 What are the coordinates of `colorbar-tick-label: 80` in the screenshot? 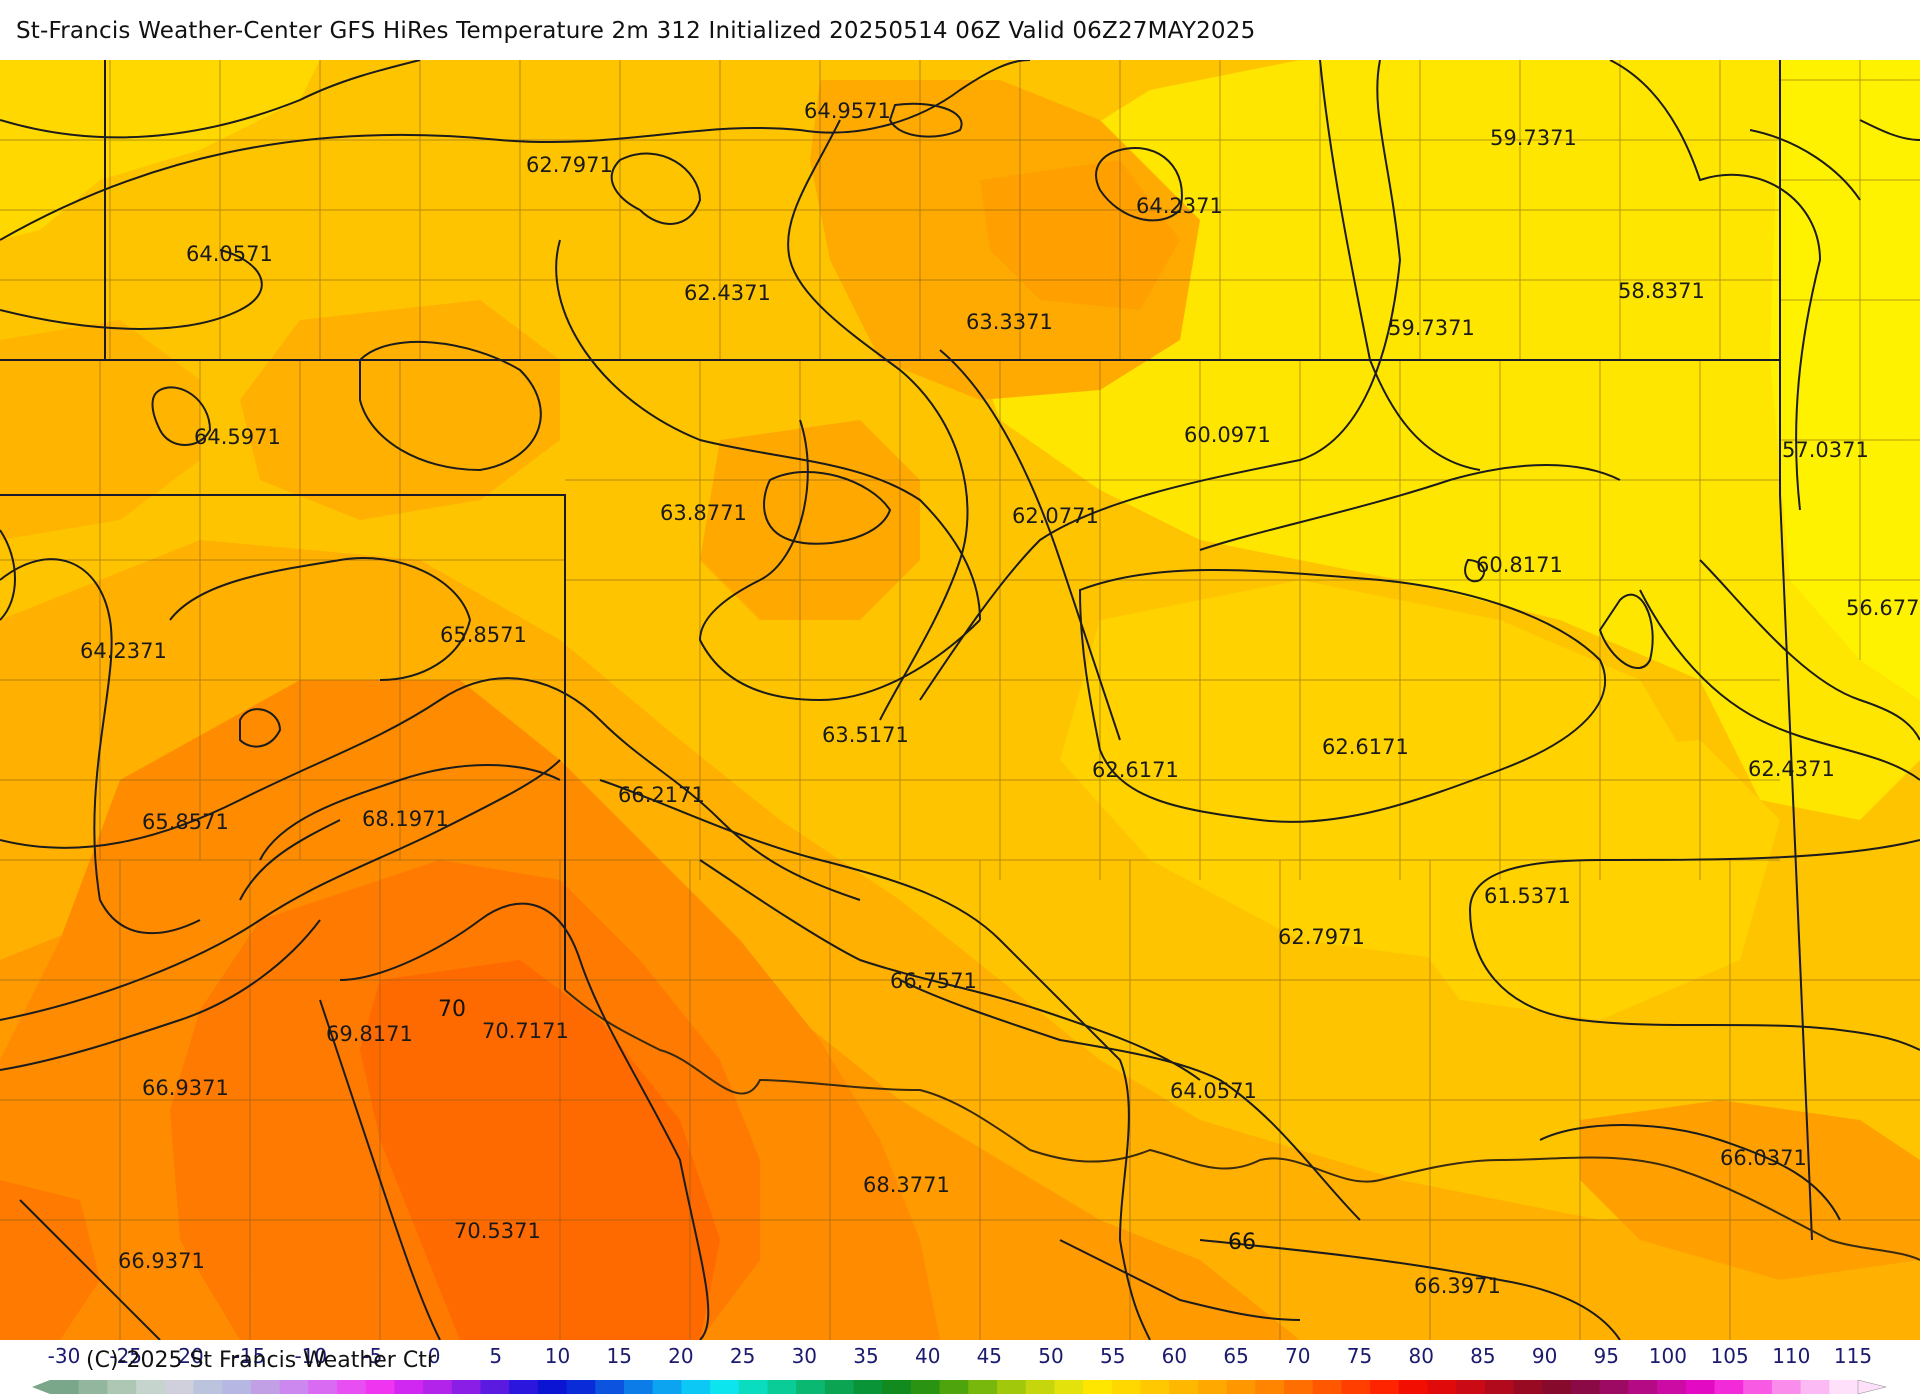 It's located at (1420, 1356).